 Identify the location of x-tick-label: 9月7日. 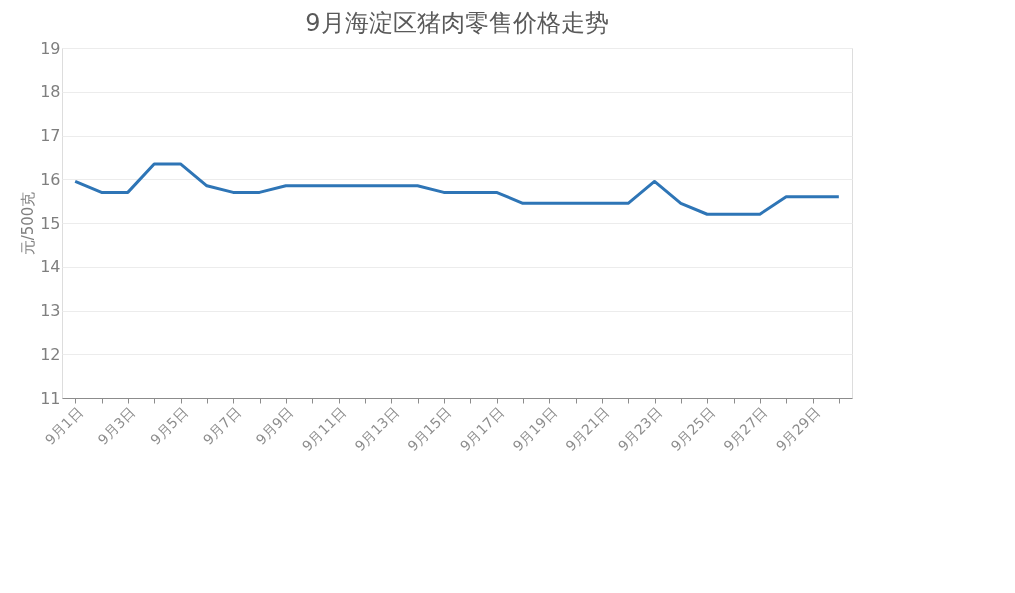
(221, 426).